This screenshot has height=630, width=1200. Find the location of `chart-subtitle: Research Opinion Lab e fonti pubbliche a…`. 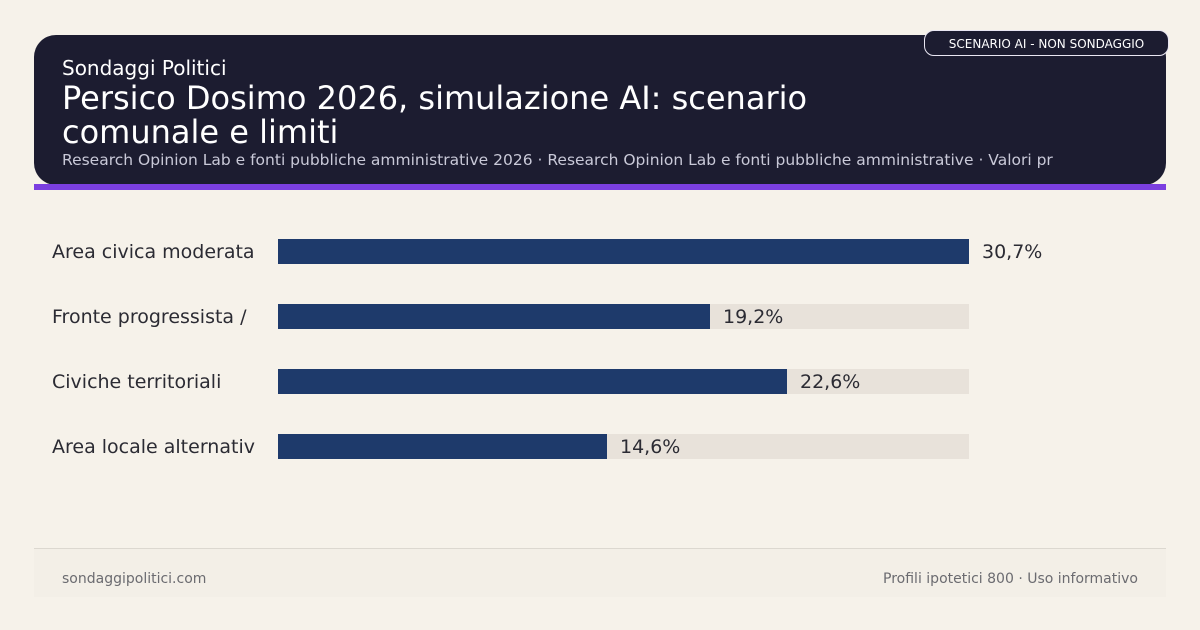

chart-subtitle: Research Opinion Lab e fonti pubbliche a… is located at coordinates (557, 160).